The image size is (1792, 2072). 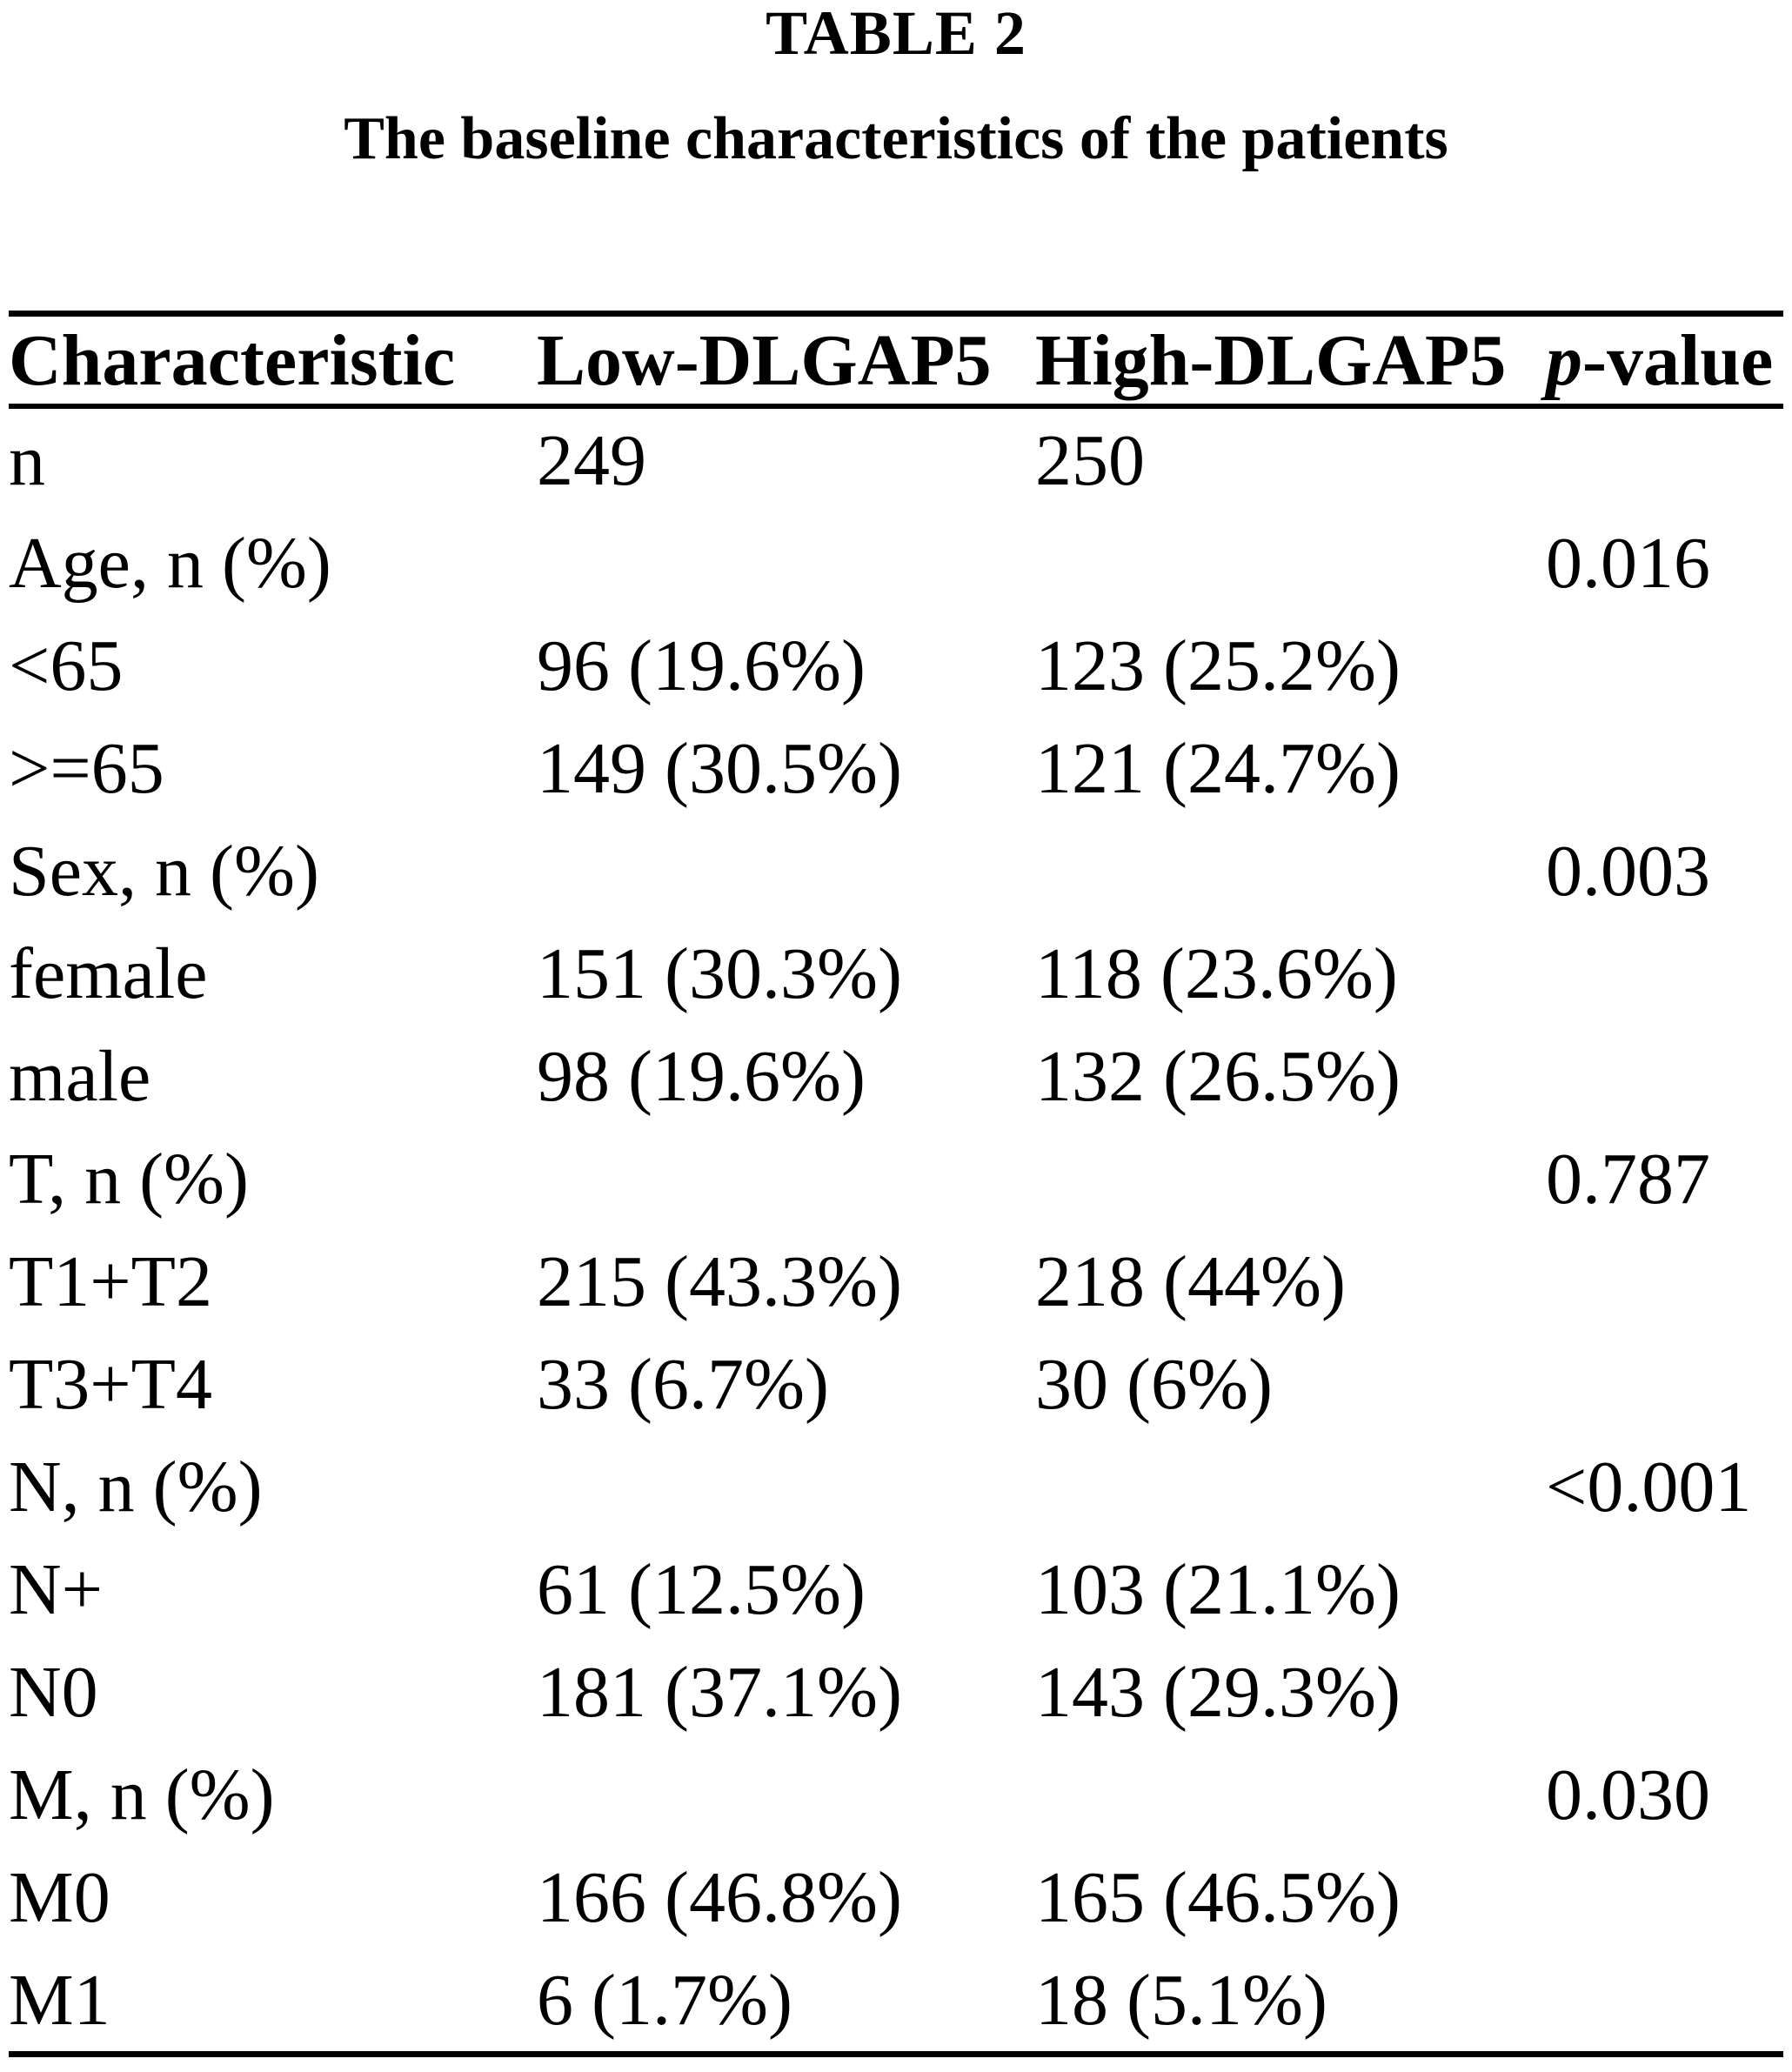 I want to click on characteristic-cell: M1, so click(x=59, y=2000).